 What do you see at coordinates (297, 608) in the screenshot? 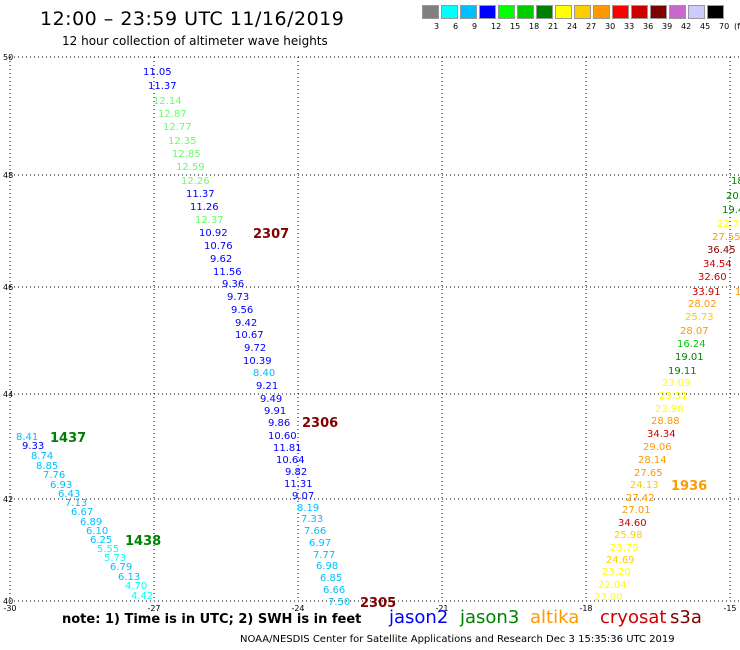
I see `lon-tick-label: -24` at bounding box center [297, 608].